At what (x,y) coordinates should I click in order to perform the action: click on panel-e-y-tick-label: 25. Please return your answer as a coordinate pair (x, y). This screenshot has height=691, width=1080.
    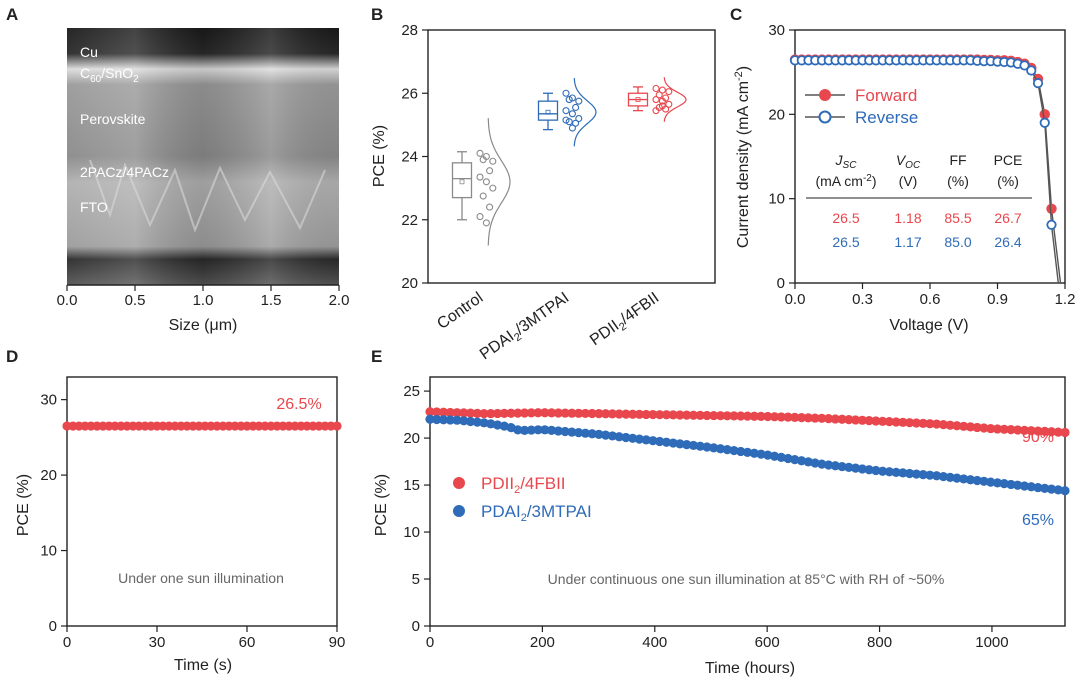
    Looking at the image, I should click on (411, 391).